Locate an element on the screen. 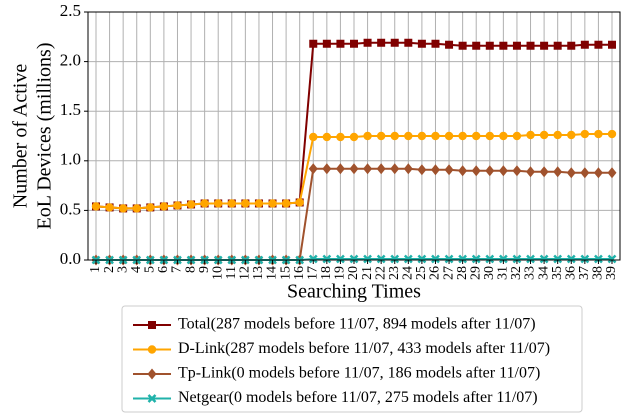  x-tick-label: 35 is located at coordinates (557, 273).